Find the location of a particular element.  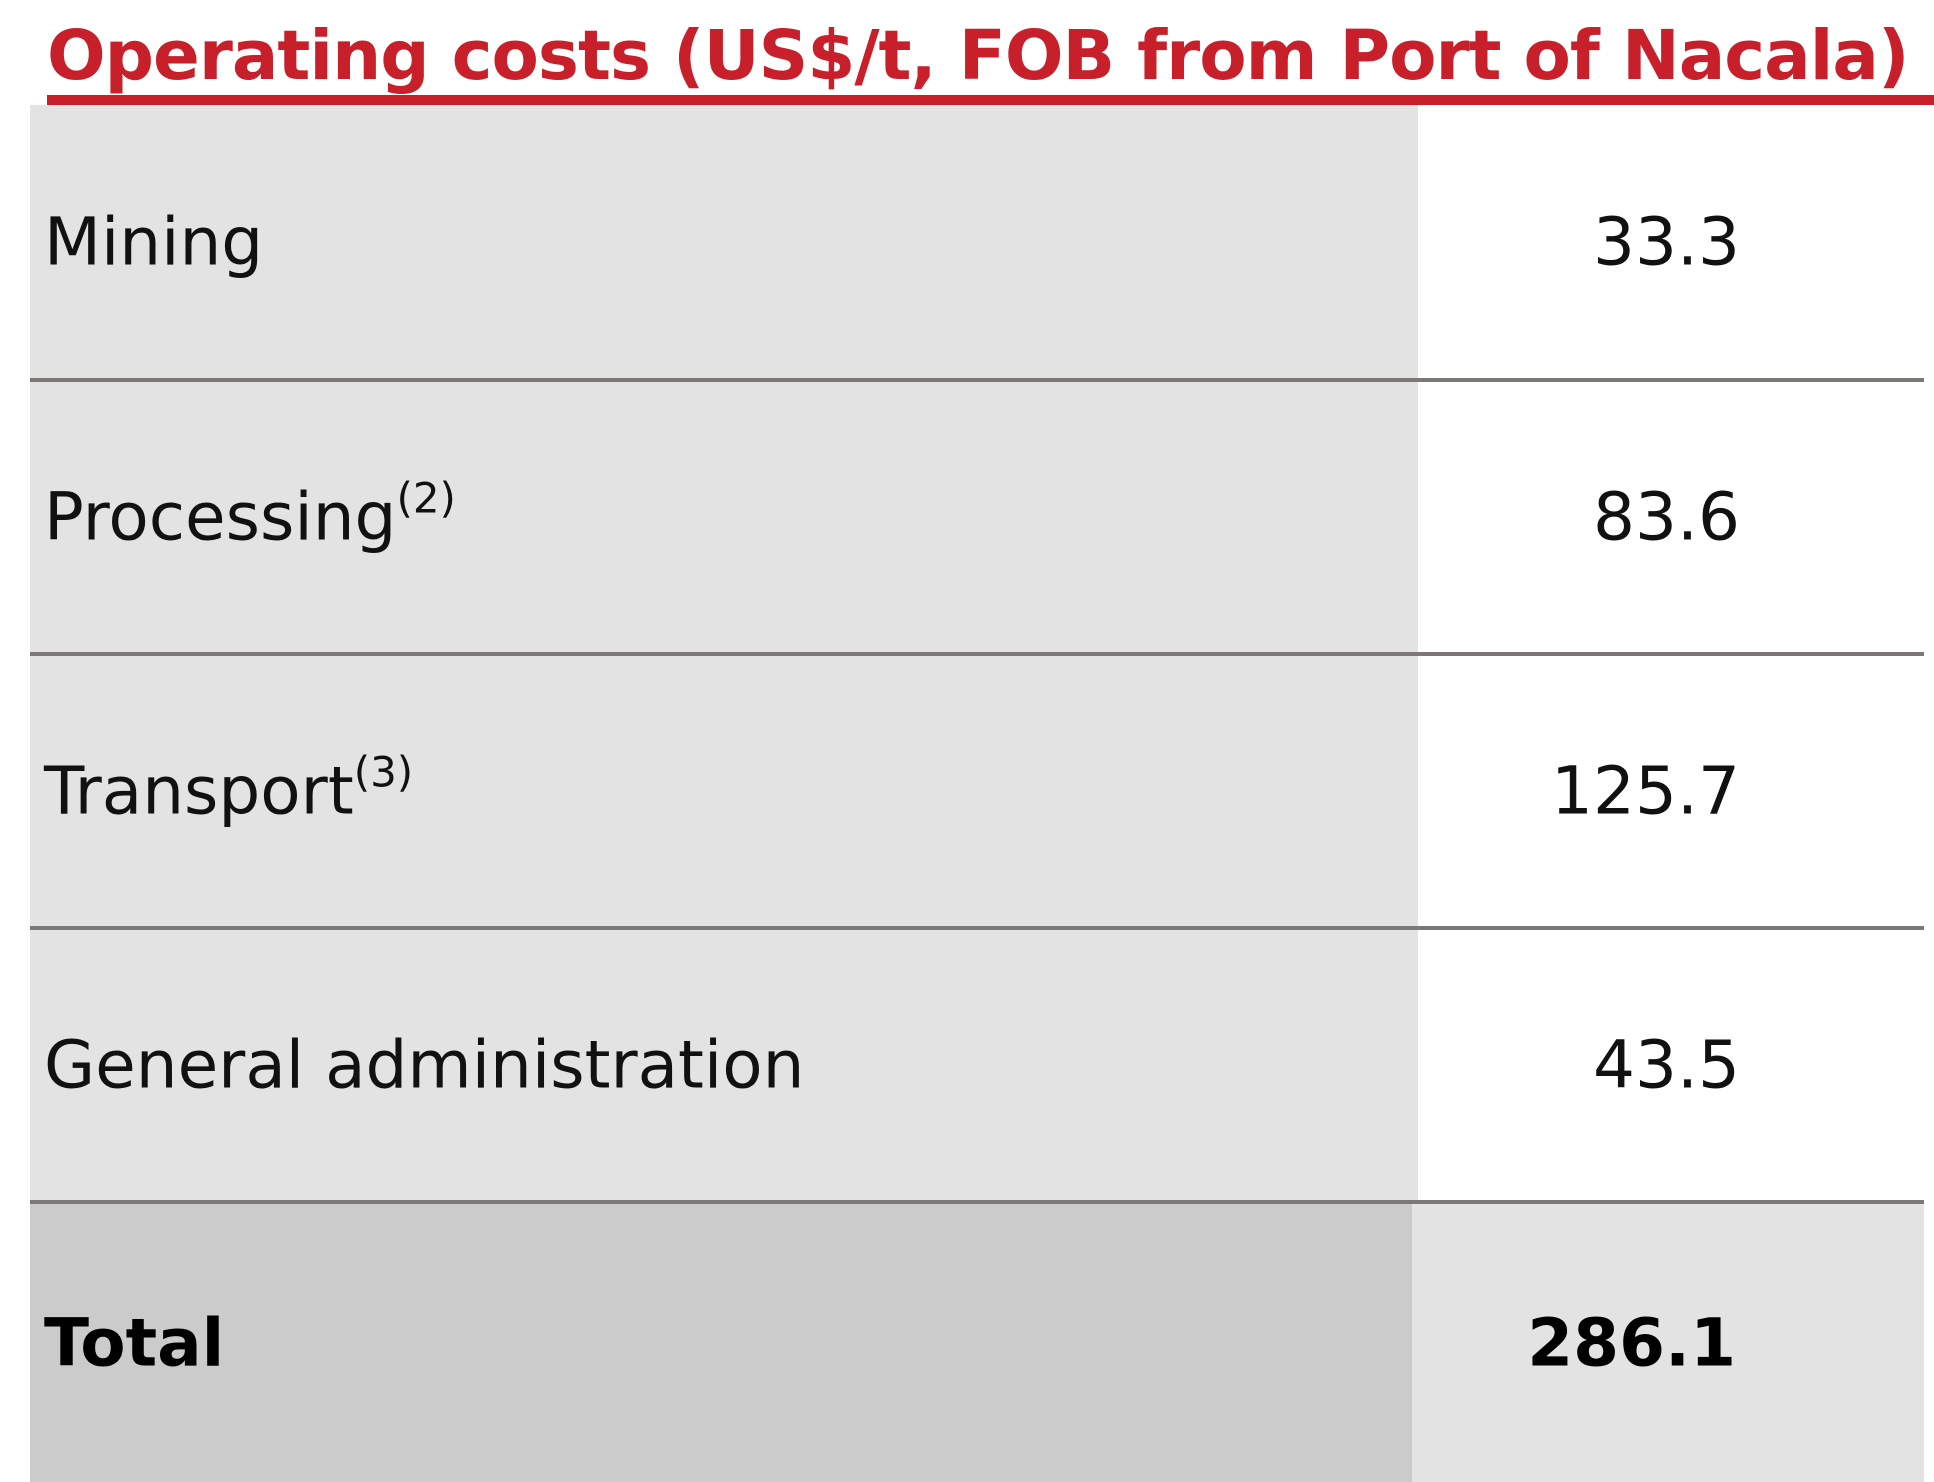

label-cell: General administration is located at coordinates (724, 1065).